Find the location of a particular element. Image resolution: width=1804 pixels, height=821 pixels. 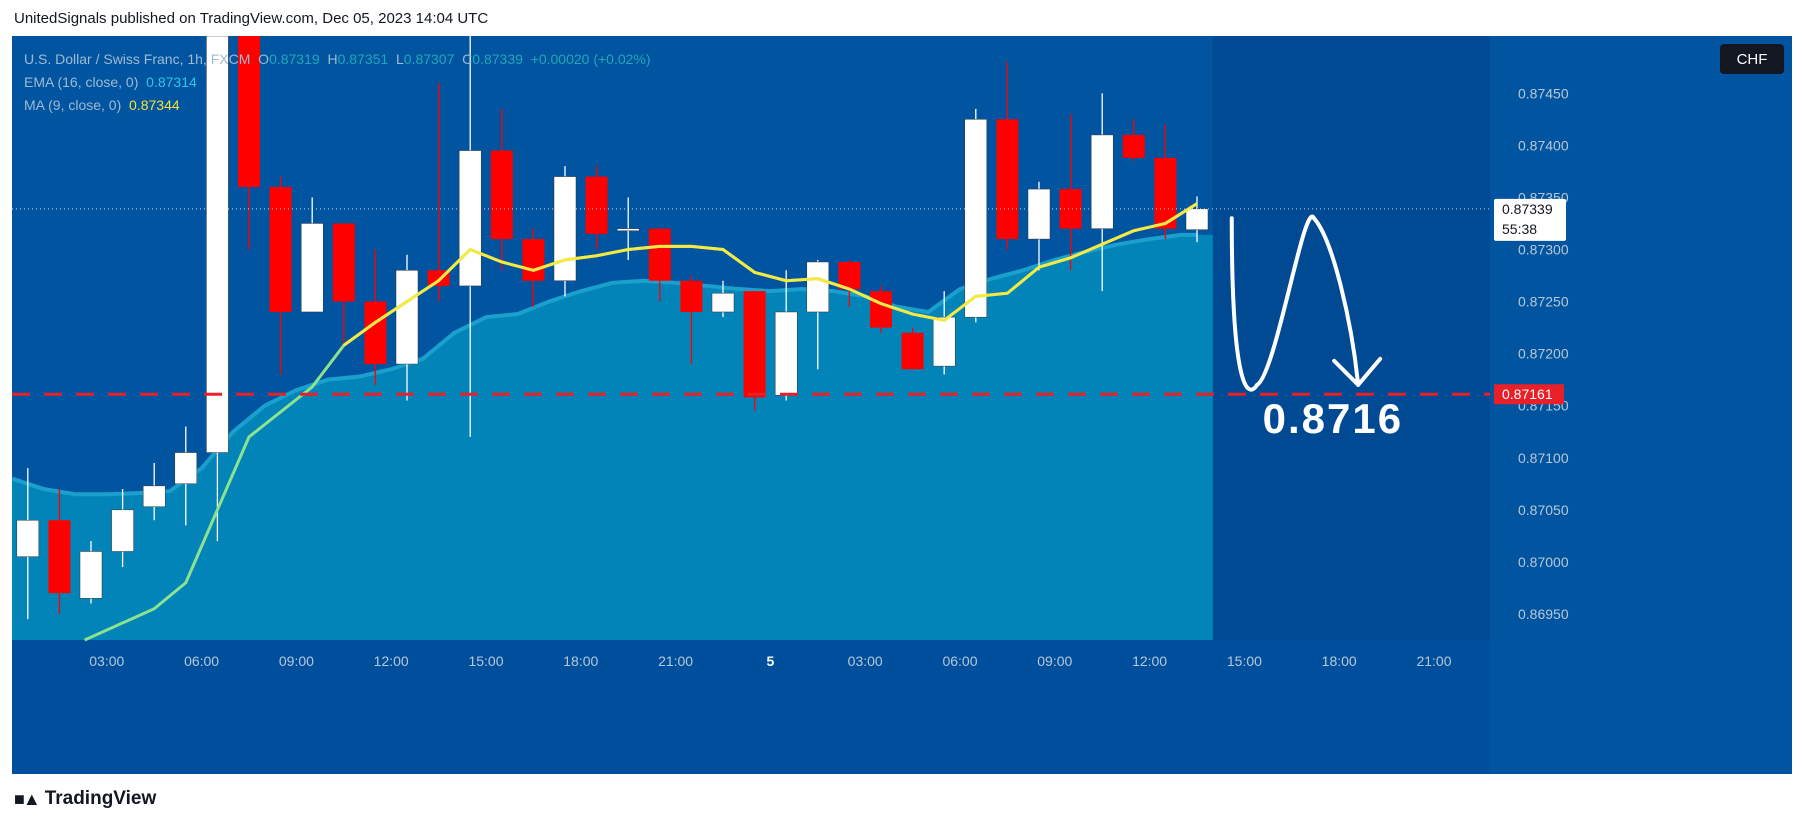

price-tick: 0.87400 is located at coordinates (1543, 145).